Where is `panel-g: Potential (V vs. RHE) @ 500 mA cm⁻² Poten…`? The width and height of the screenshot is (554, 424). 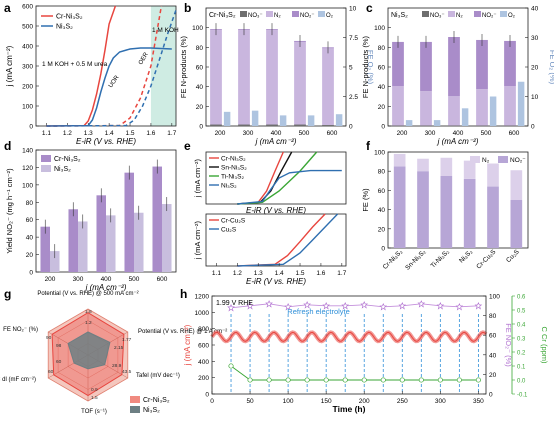 panel-g: Potential (V vs. RHE) @ 500 mA cm⁻² Poten… is located at coordinates (113, 353).